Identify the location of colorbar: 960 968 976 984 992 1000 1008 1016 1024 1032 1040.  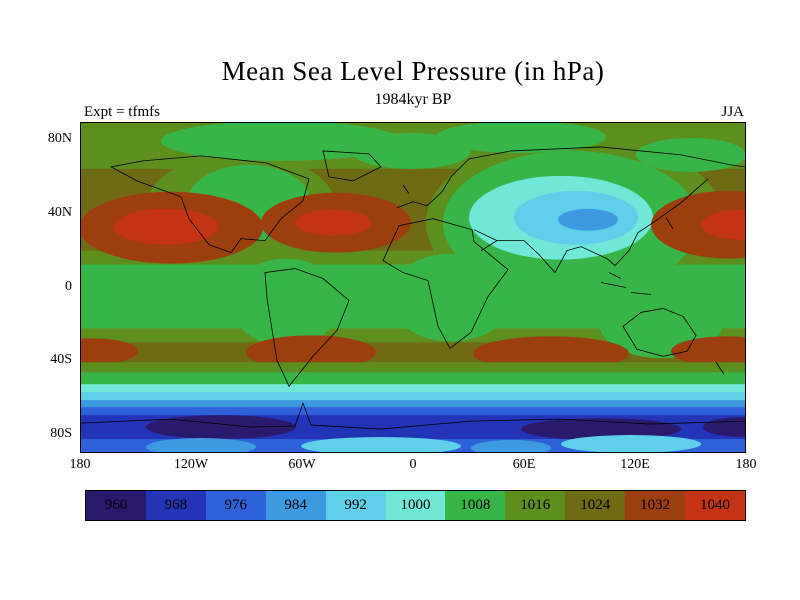
(415, 505).